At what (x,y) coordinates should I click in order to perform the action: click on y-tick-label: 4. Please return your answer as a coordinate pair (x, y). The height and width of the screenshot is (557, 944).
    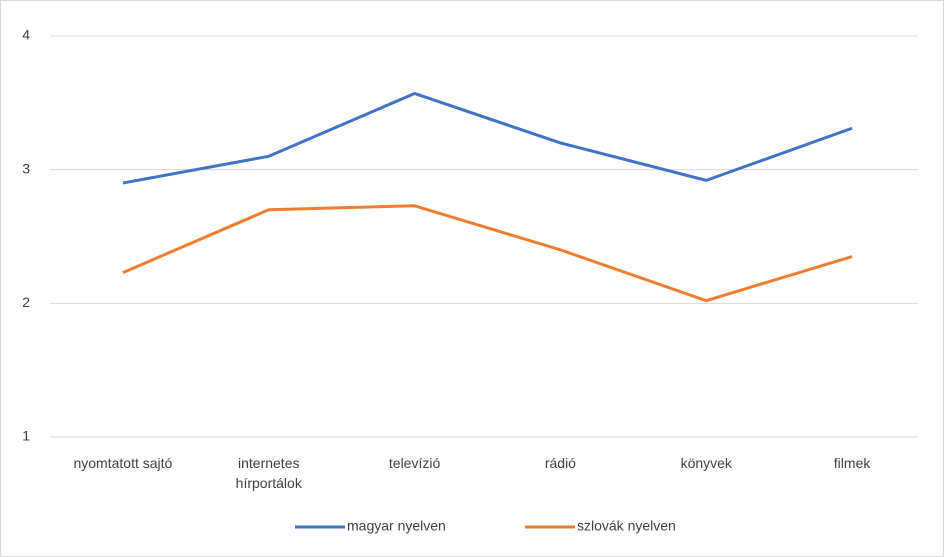
    Looking at the image, I should click on (26, 35).